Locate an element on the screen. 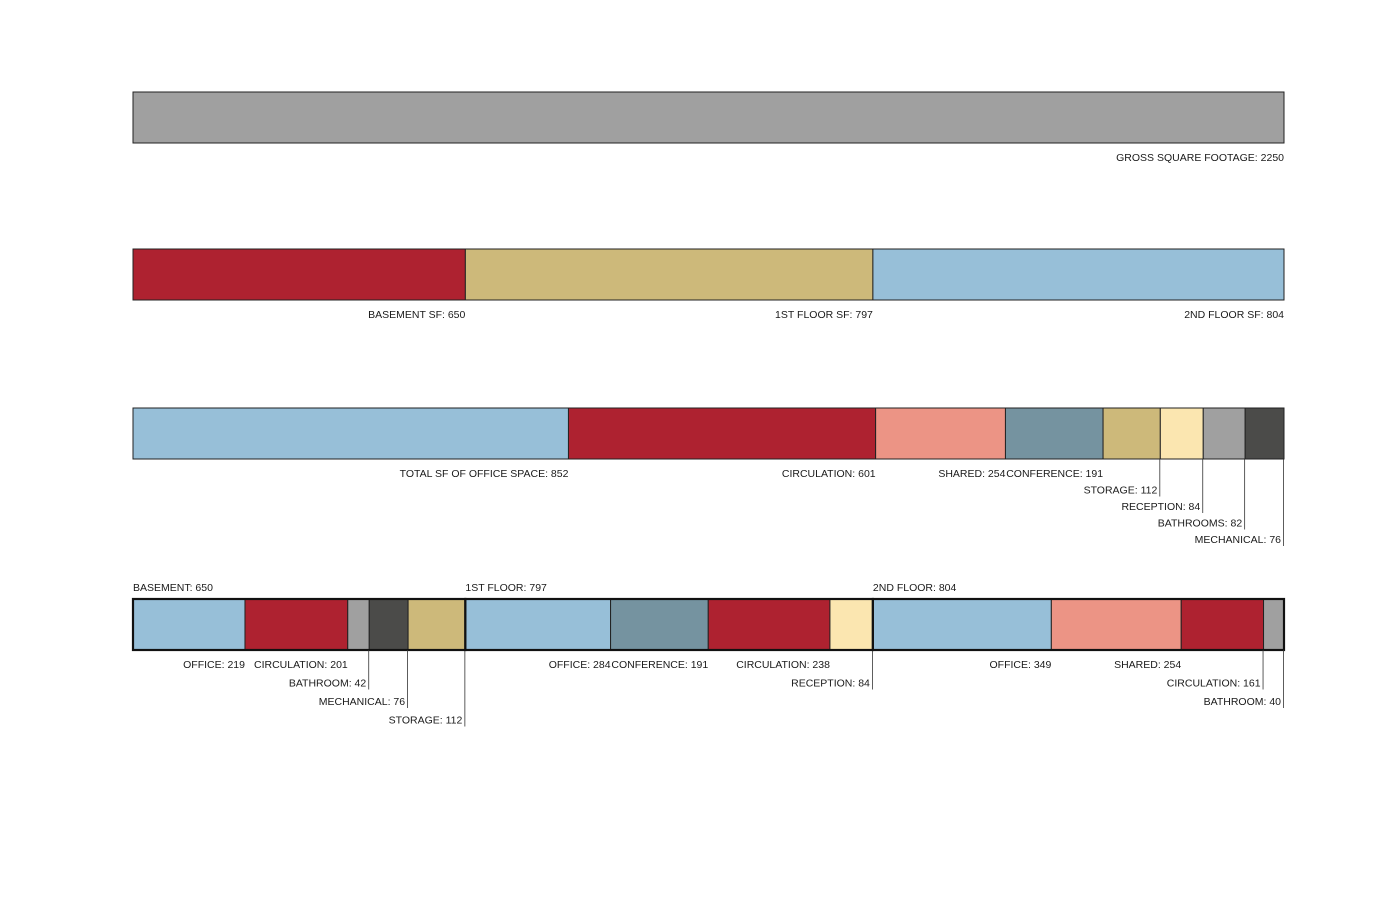 This screenshot has height=900, width=1391. chart3-group2-label-2: CIRCULATION: 161 is located at coordinates (1214, 684).